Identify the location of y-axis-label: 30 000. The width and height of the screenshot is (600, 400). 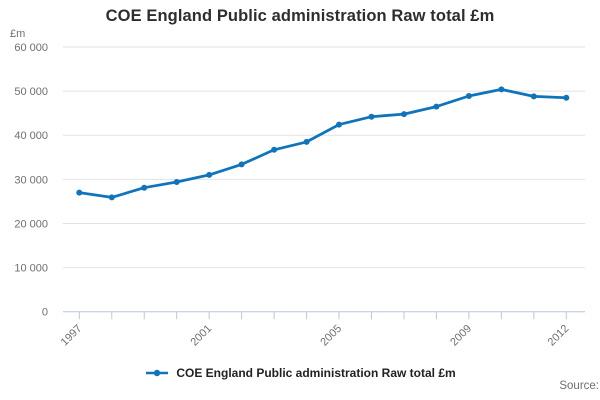
(31, 180).